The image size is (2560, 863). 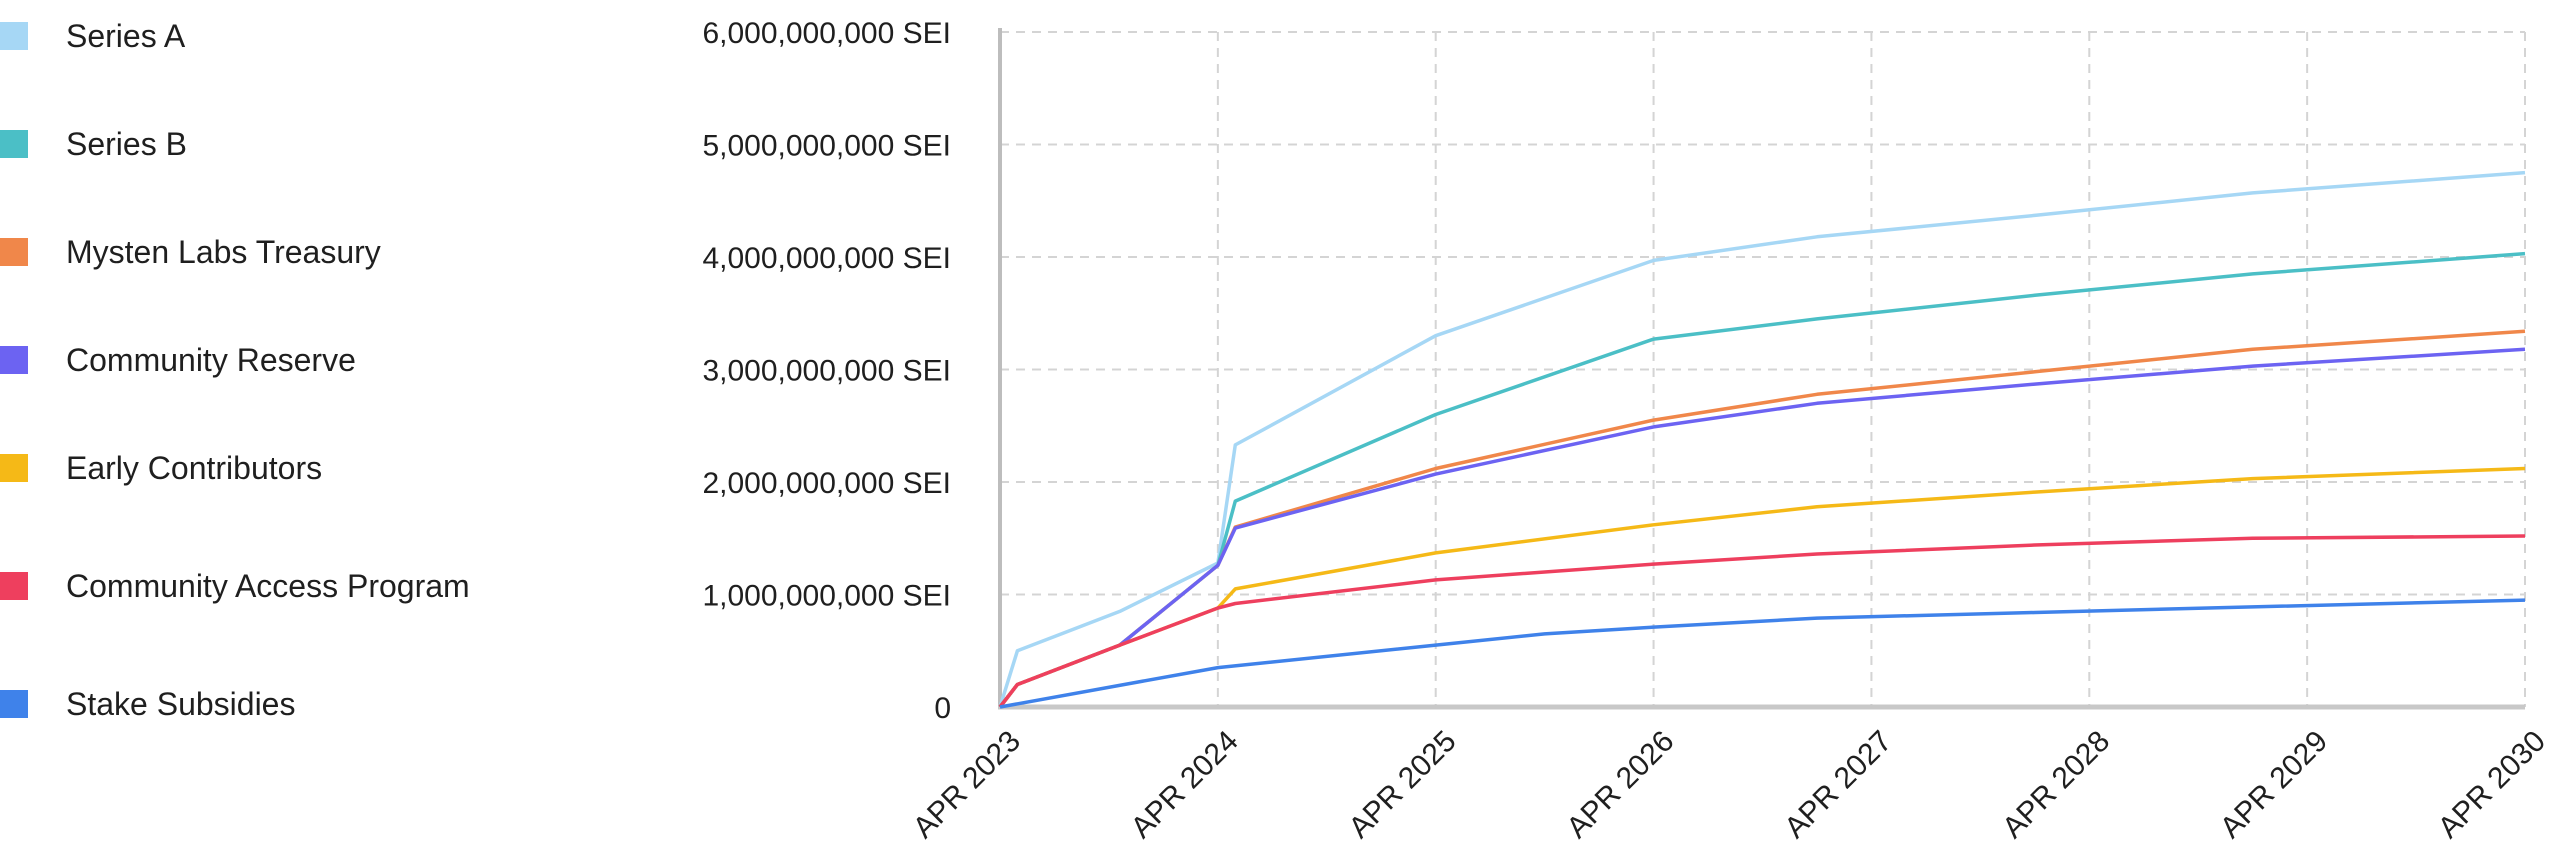 I want to click on y-tick-label: 0, so click(x=942, y=708).